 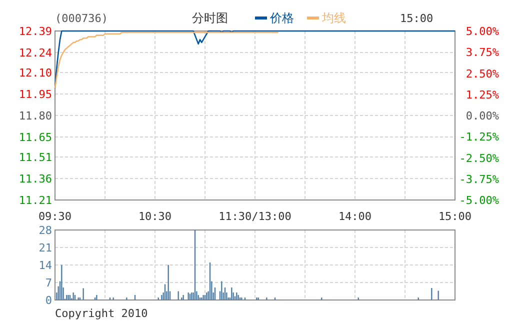 I want to click on y-tick-label: 11.51, so click(x=35, y=157).